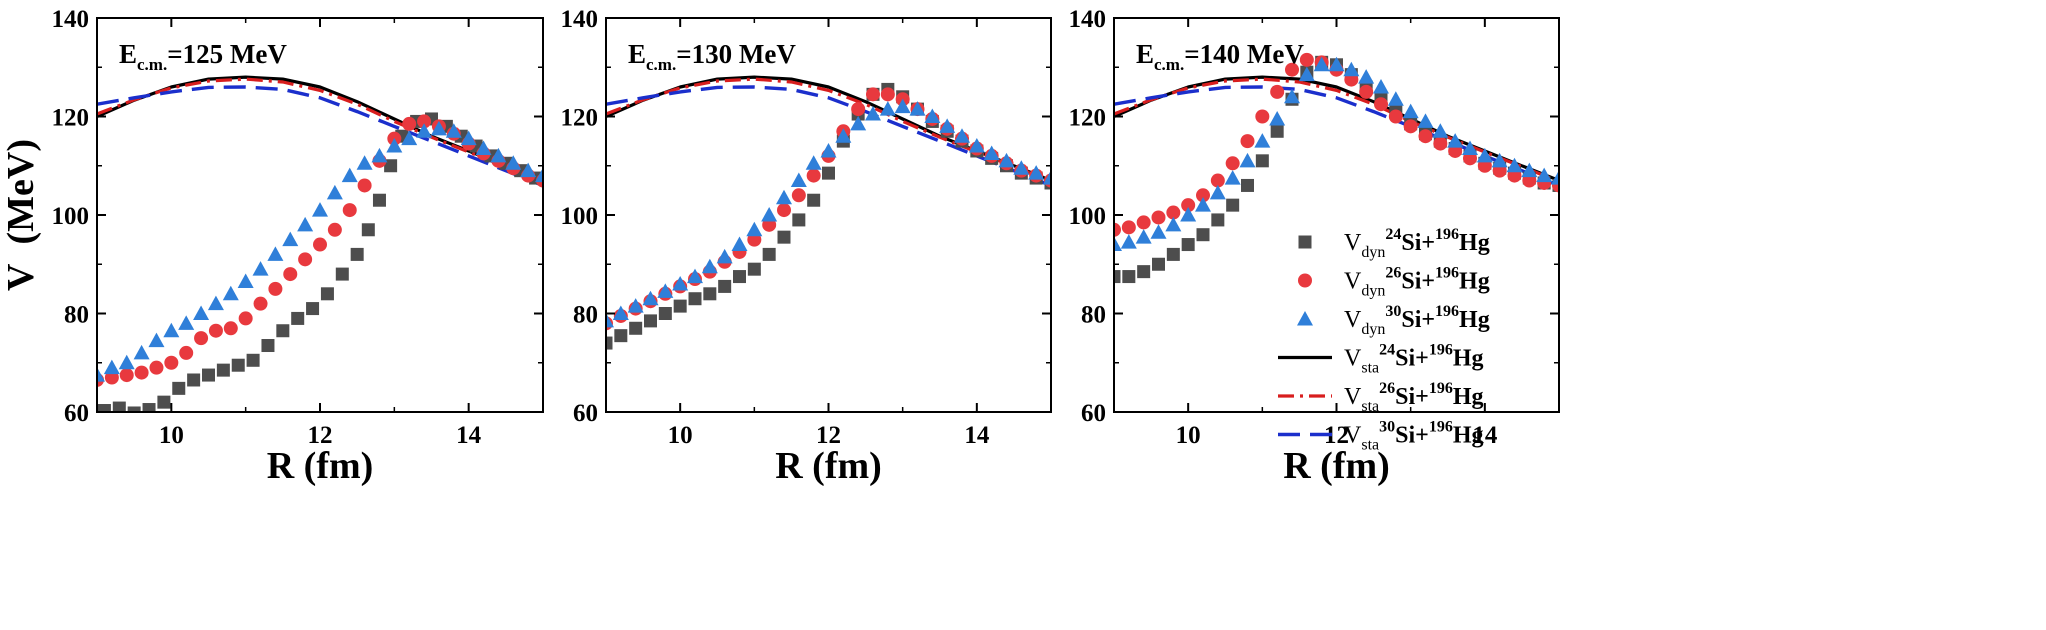  I want to click on legend-subscript: sta, so click(1370, 406).